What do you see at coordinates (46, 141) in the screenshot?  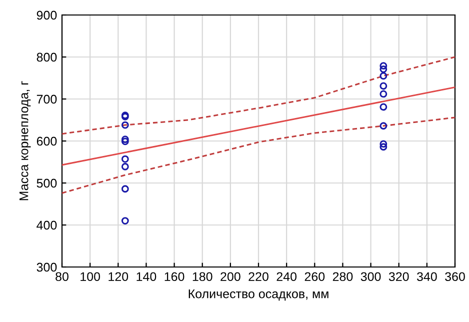 I see `y-tick-label: 600` at bounding box center [46, 141].